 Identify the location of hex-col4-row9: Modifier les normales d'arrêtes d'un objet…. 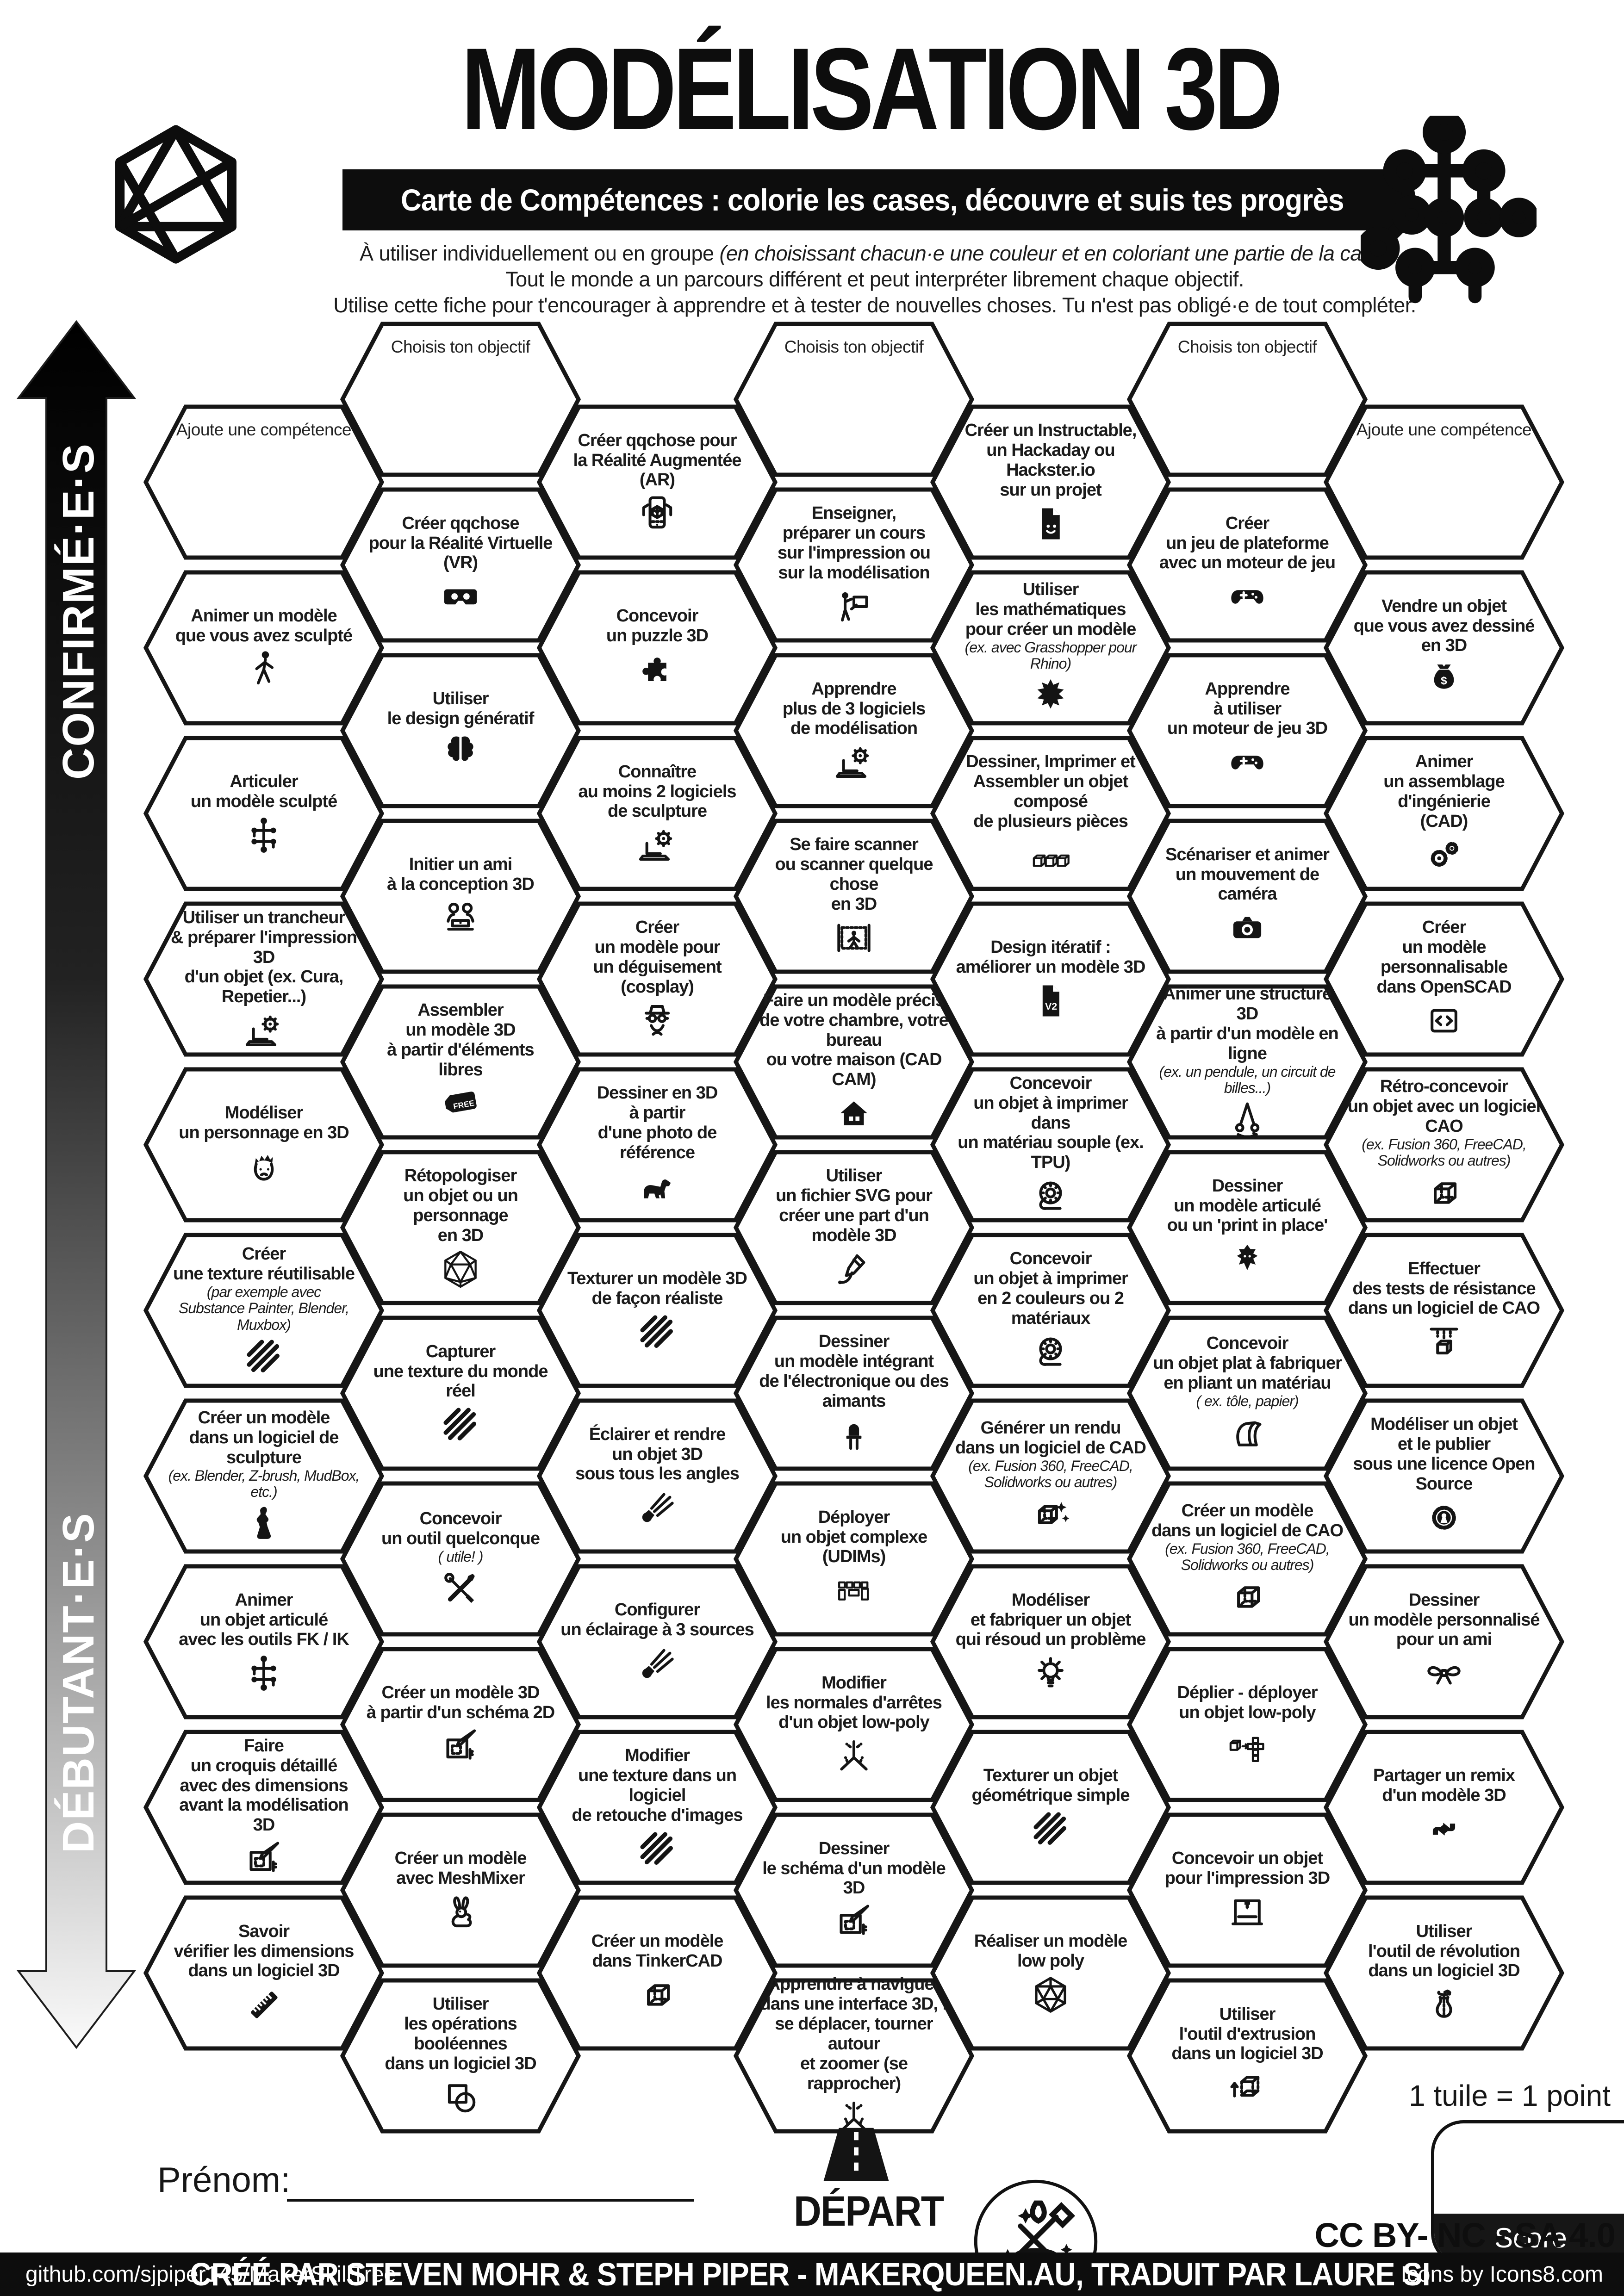
(854, 1725).